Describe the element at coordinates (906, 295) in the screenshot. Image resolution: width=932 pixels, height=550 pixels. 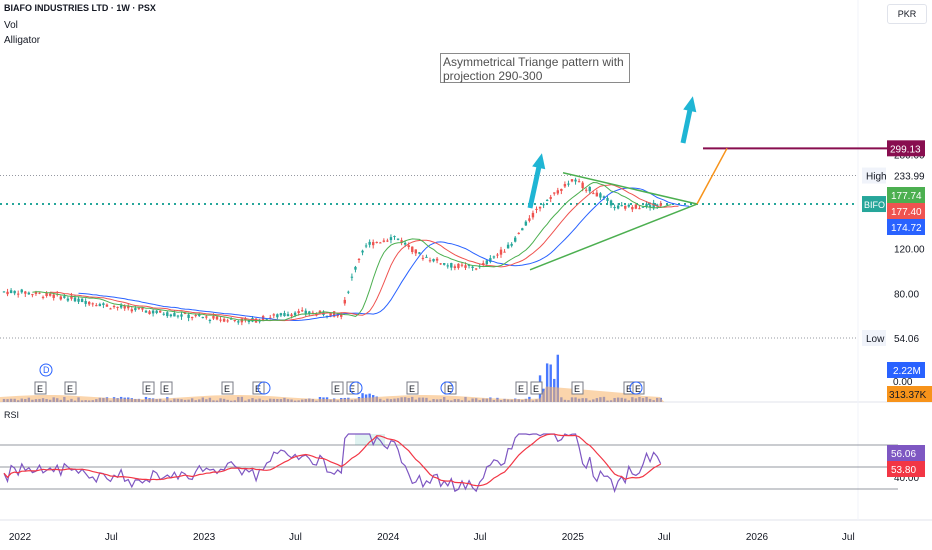
I see `price-tick-label: 80.00` at that location.